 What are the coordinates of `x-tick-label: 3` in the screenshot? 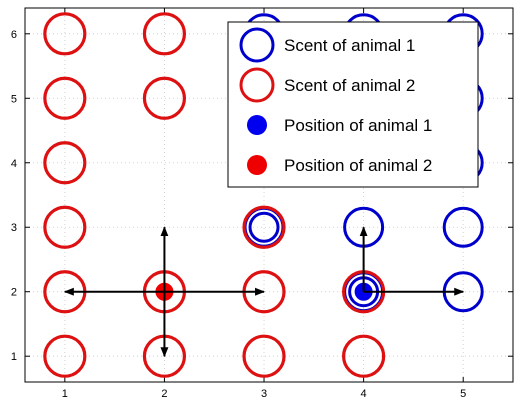 It's located at (264, 394).